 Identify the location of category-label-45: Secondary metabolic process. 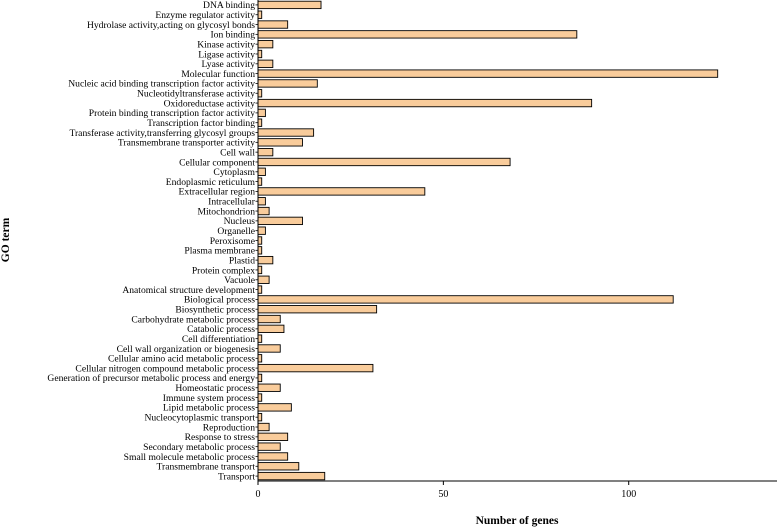
(199, 447).